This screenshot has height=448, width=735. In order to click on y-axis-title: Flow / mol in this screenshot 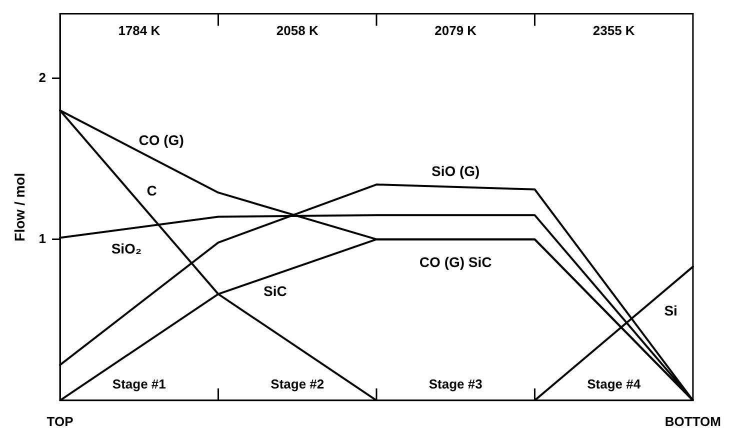, I will do `click(19, 207)`.